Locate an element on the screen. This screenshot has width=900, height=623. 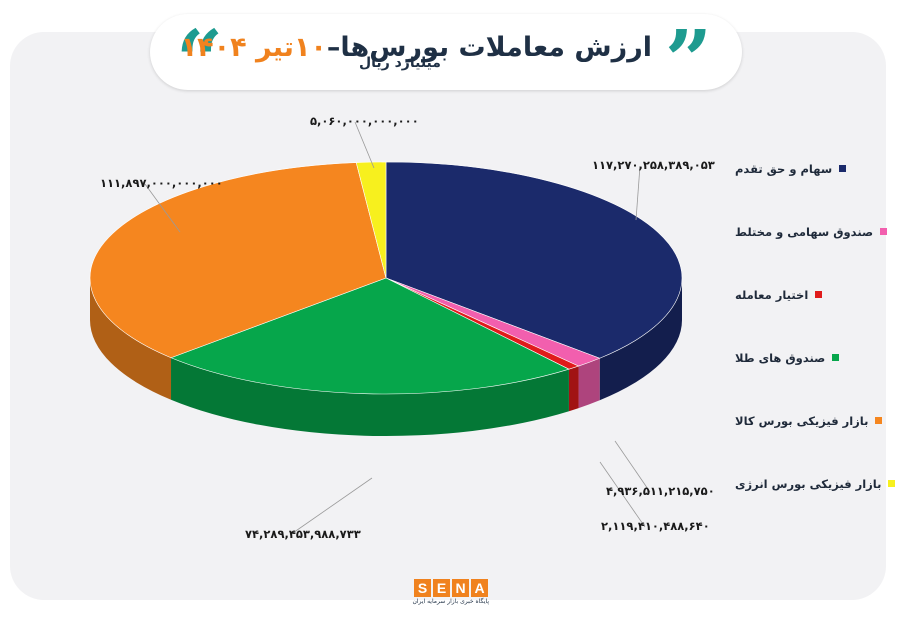
title-date: ۱۰تیر ۱۴۰۴ is located at coordinates (253, 47).